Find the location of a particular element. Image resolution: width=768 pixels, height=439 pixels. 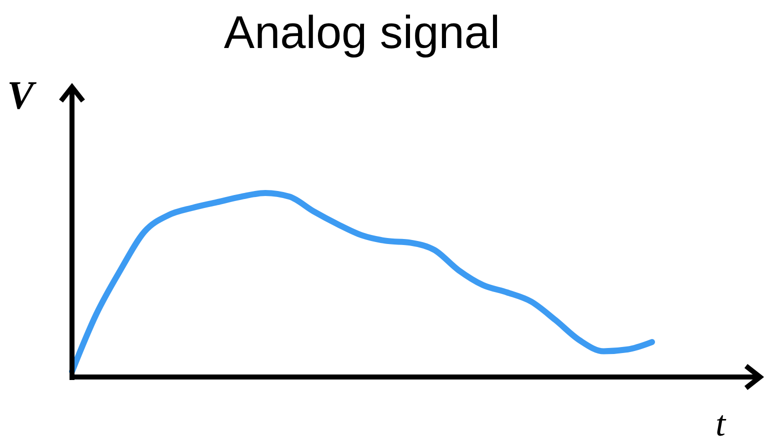

chart-title: Analog signal is located at coordinates (362, 32).